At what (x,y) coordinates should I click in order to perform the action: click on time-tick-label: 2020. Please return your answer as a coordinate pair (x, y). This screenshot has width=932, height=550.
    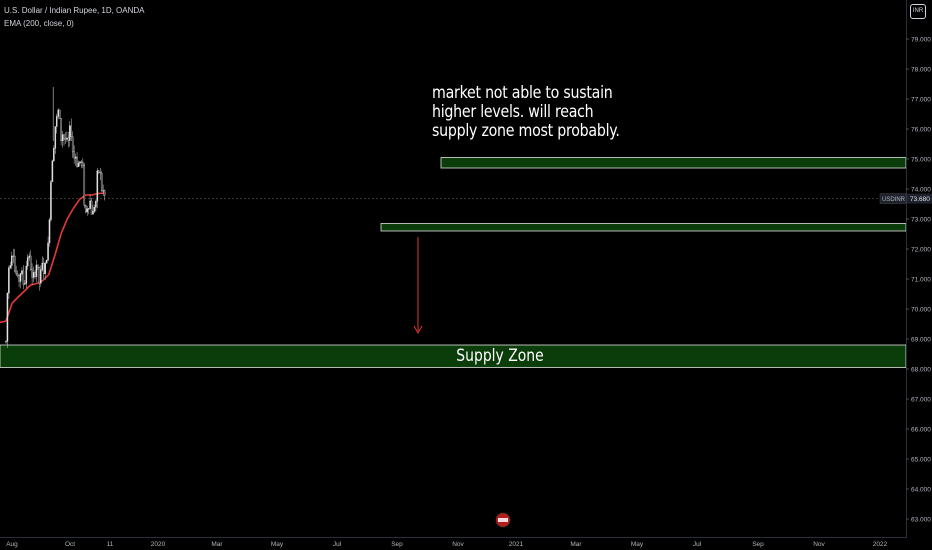
    Looking at the image, I should click on (158, 544).